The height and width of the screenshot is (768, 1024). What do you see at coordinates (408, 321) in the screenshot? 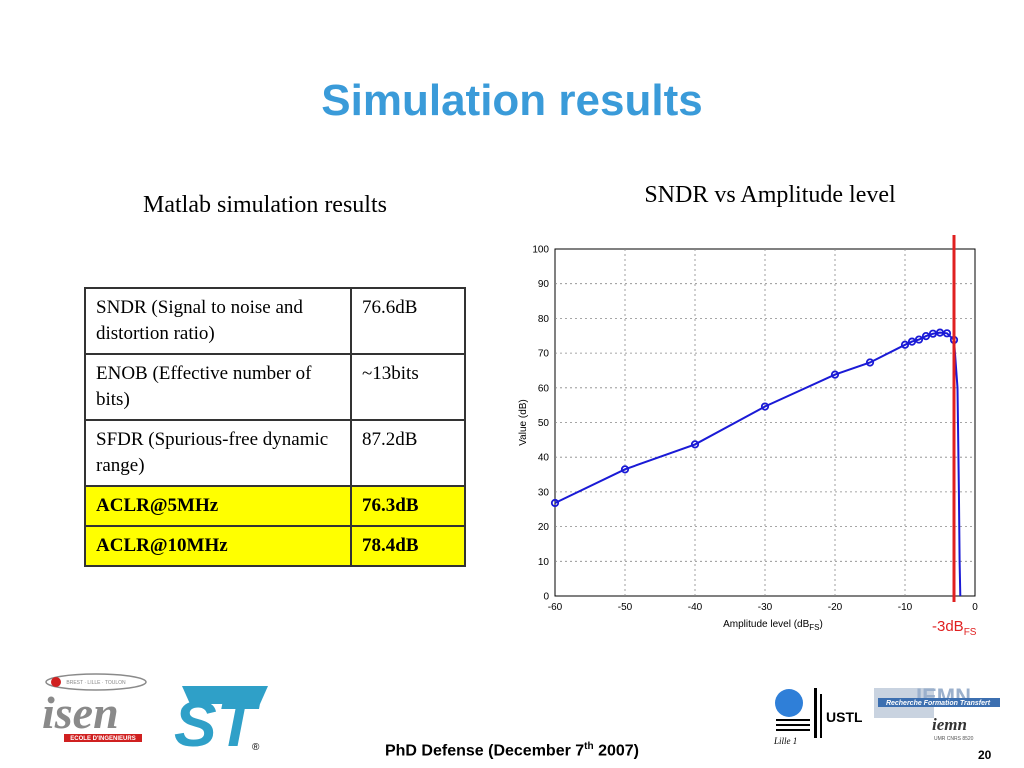
I see `metric-value: 76.6dB` at bounding box center [408, 321].